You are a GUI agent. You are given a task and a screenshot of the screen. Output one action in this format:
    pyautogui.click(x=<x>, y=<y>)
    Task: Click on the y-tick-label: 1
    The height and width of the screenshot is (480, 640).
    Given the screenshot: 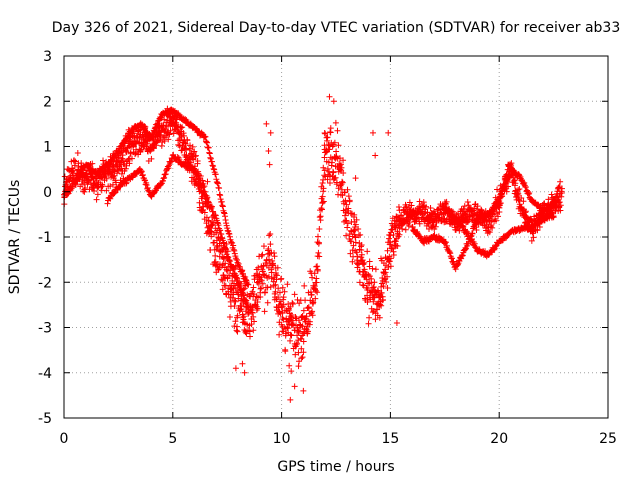 What is the action you would take?
    pyautogui.click(x=47, y=148)
    